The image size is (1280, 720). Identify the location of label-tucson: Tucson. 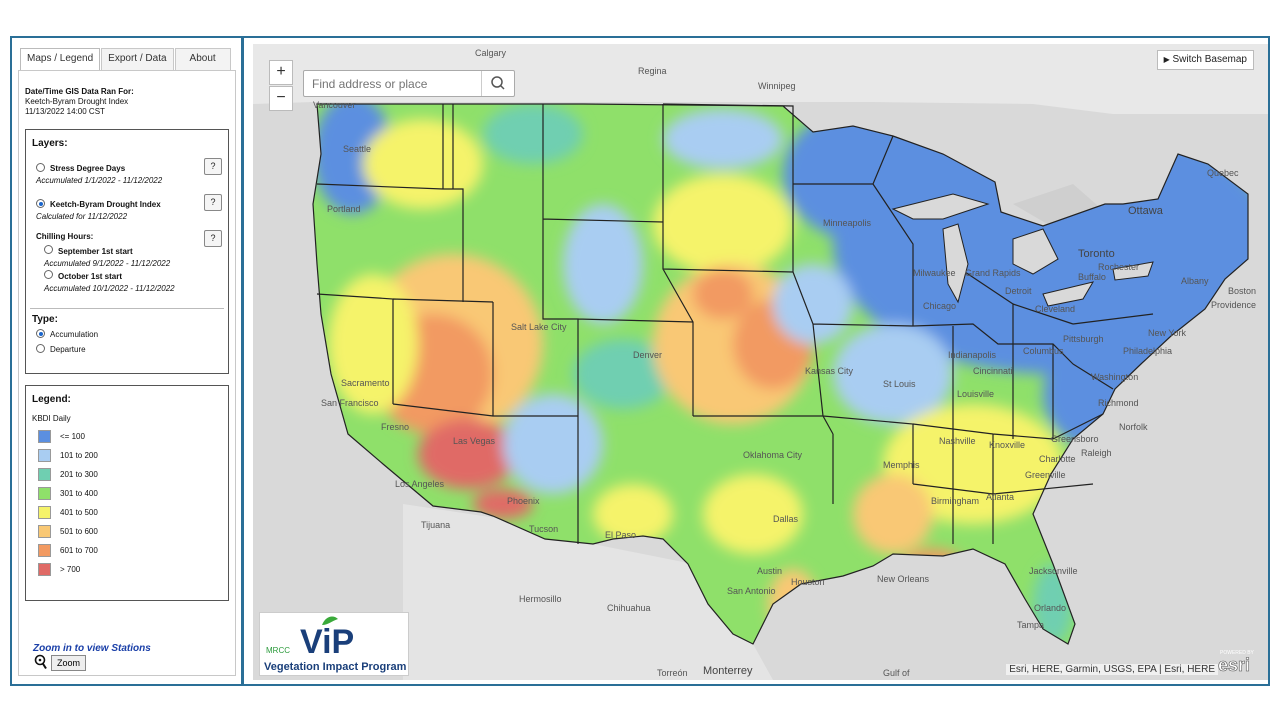
(543, 529).